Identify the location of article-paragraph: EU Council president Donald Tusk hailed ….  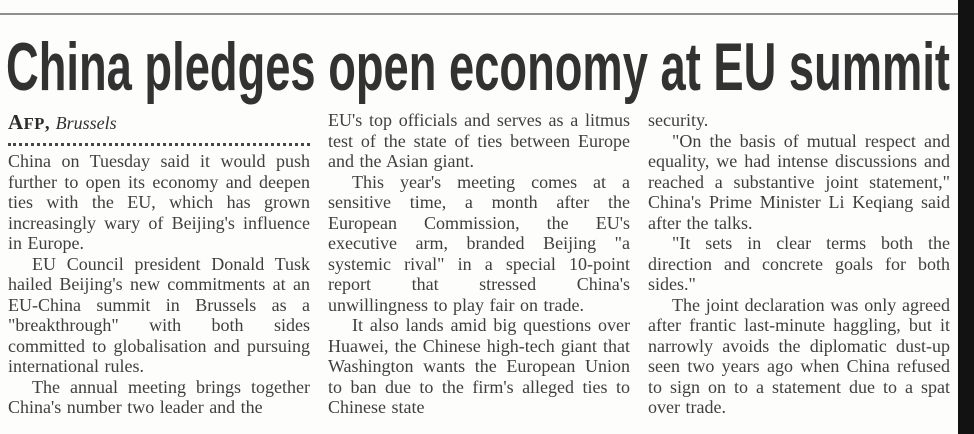
(159, 315).